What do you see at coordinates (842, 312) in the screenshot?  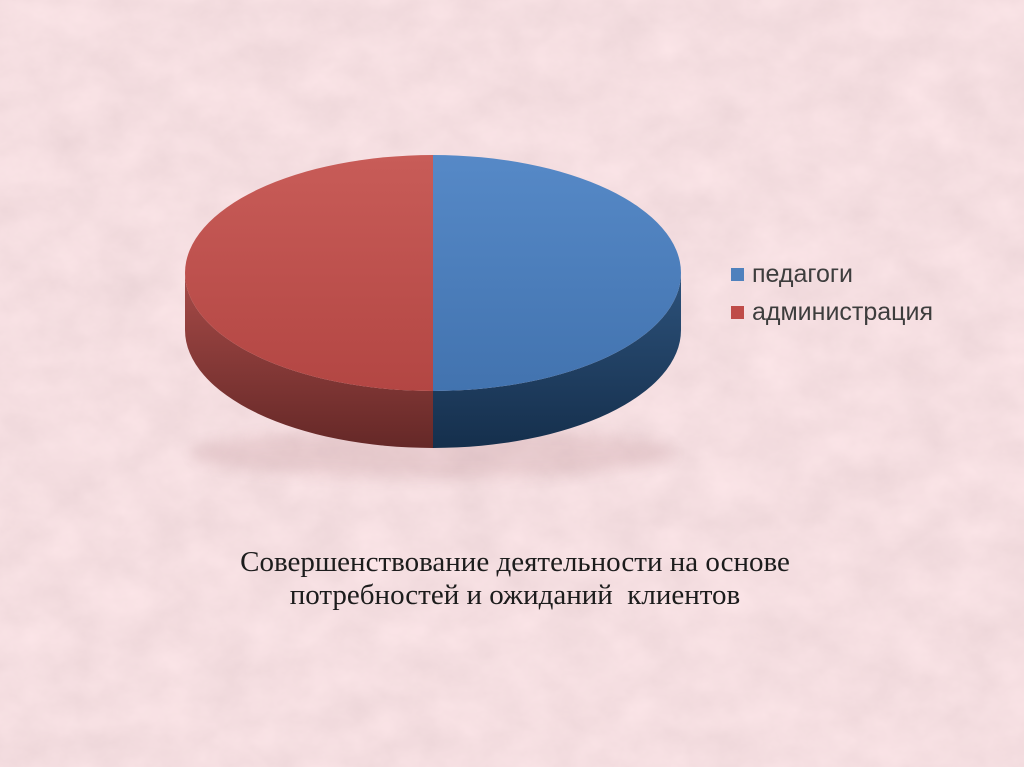 I see `legend-label-administracia: администрация` at bounding box center [842, 312].